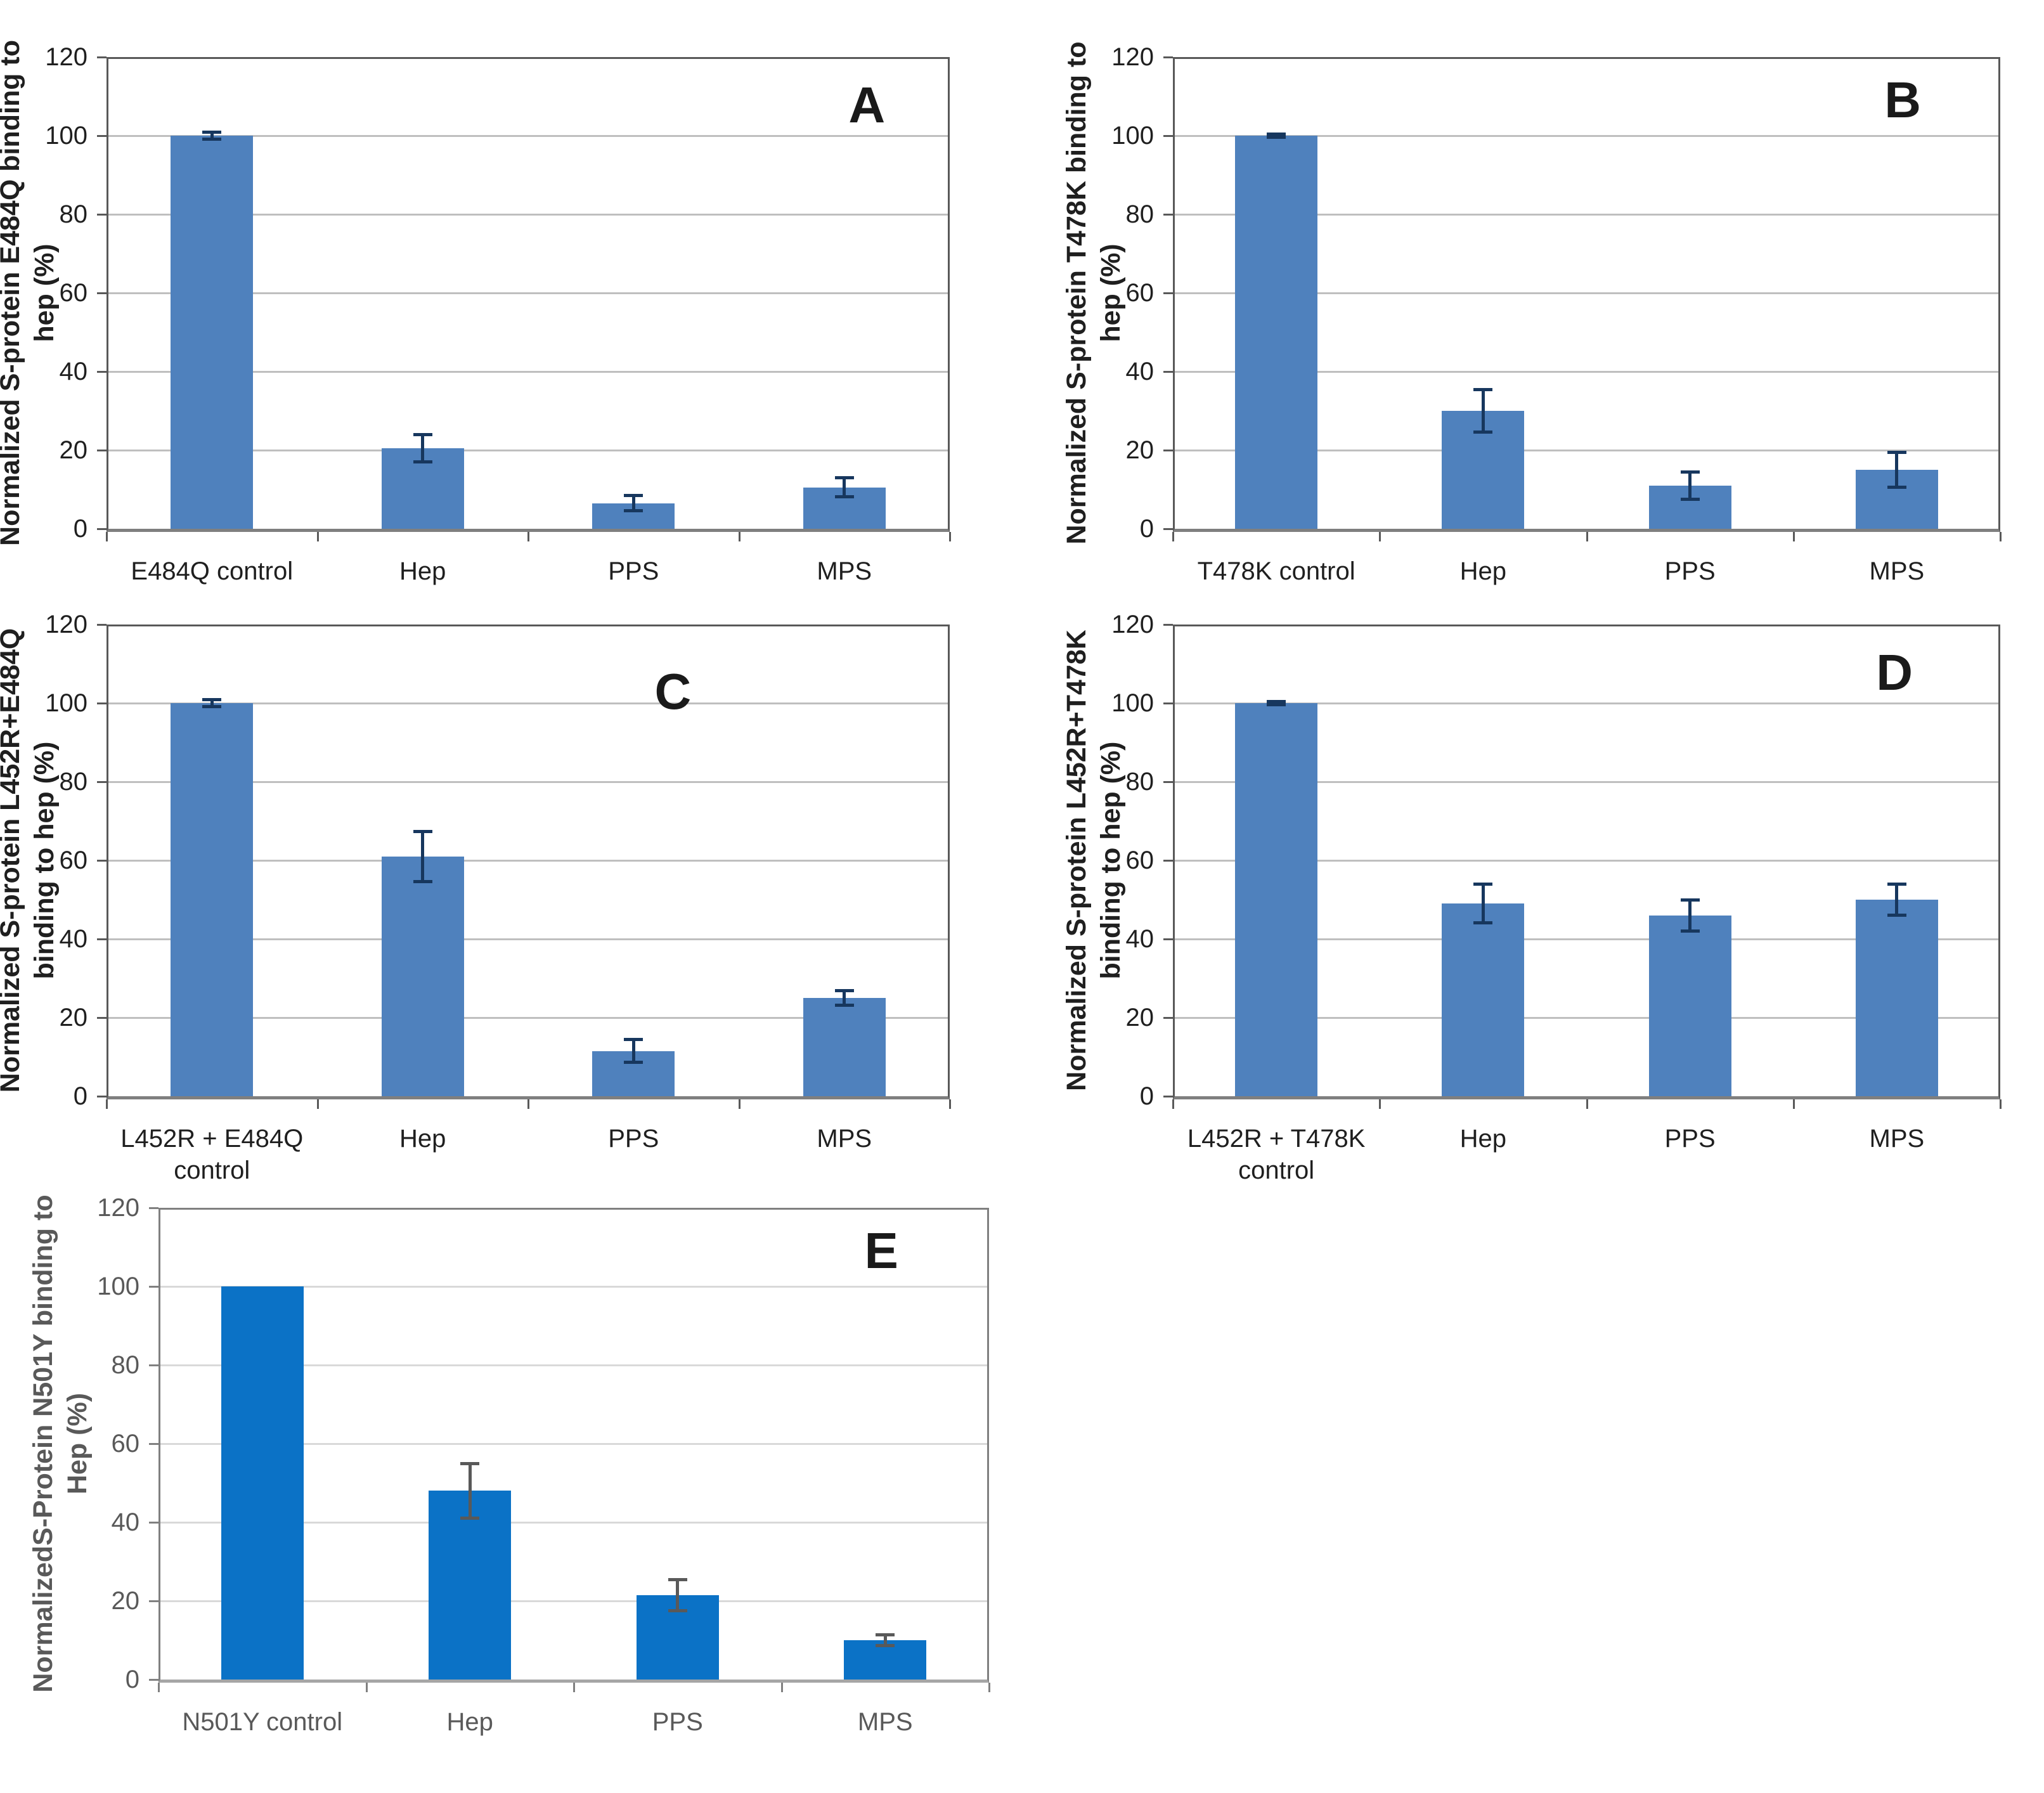  I want to click on category-label: N501Y control, so click(263, 1722).